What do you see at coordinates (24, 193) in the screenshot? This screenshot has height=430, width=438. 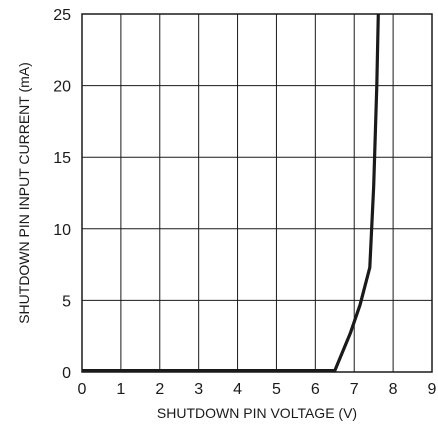 I see `y-axis-label: SHUTDOWN PIN INPUT CURRENT (mA)` at bounding box center [24, 193].